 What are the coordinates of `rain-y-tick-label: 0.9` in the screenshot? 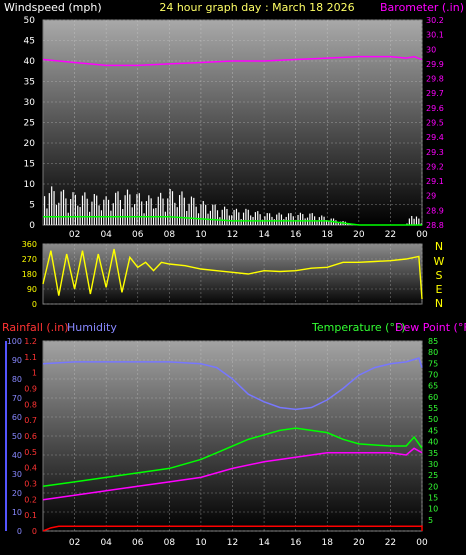 It's located at (30, 389).